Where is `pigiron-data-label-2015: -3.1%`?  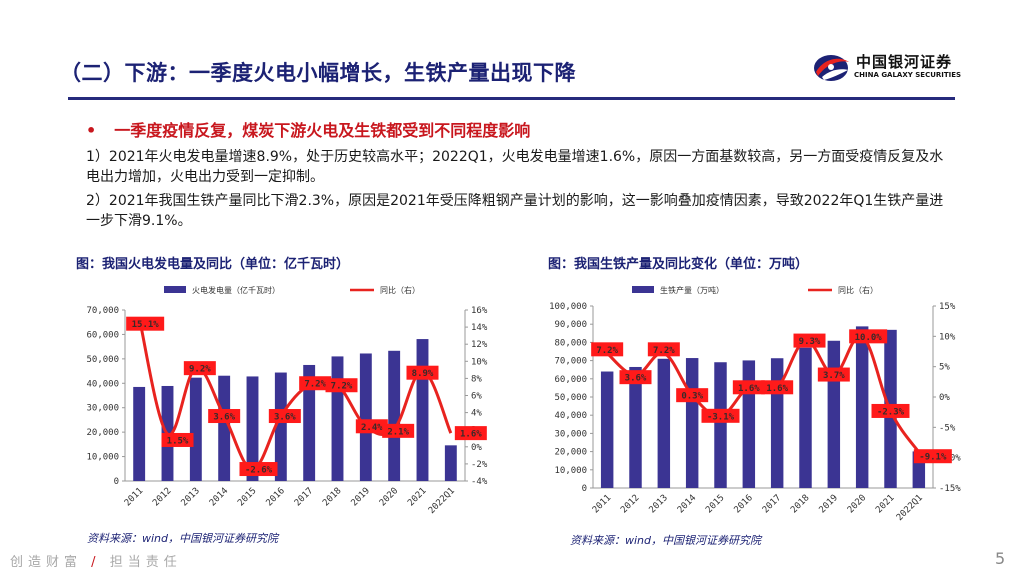
pigiron-data-label-2015: -3.1% is located at coordinates (720, 415).